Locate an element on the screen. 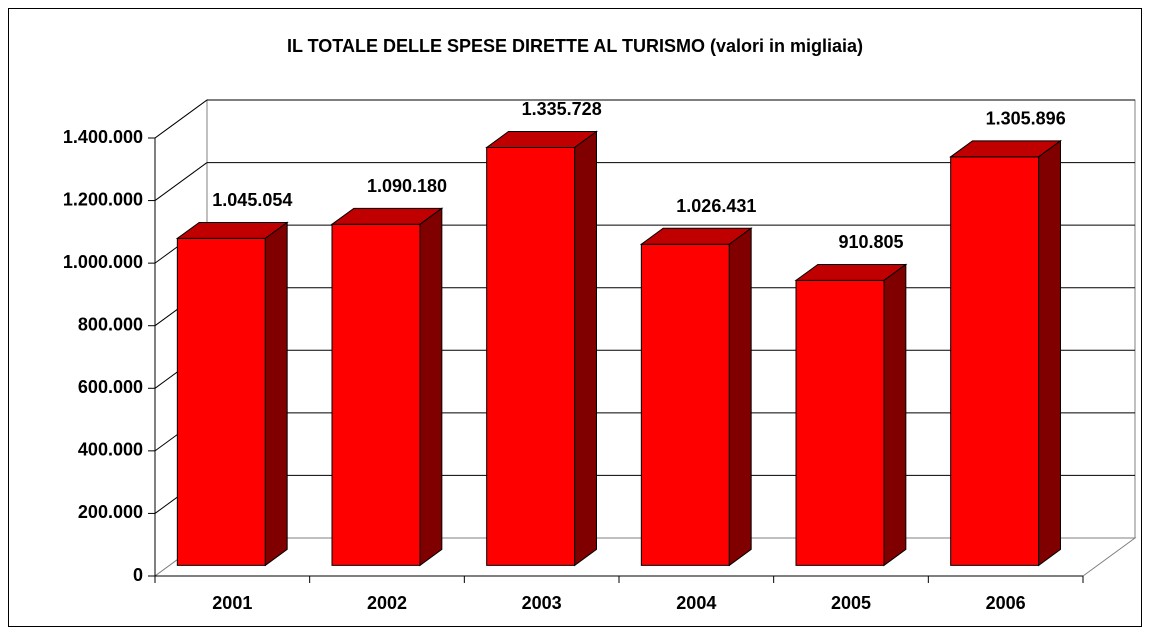  value-label: 910.805 is located at coordinates (870, 242).